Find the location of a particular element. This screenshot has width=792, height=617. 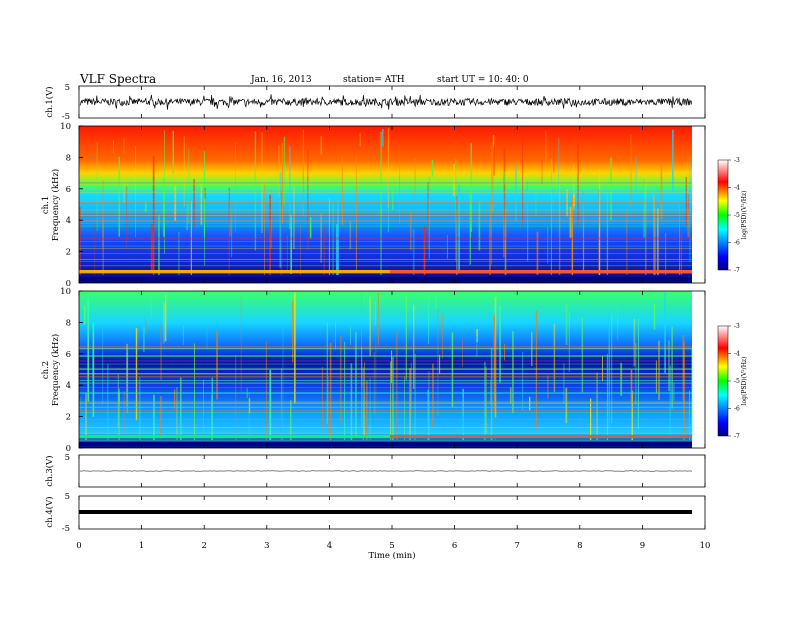

ch1-ytick-label: 10 is located at coordinates (65, 127).